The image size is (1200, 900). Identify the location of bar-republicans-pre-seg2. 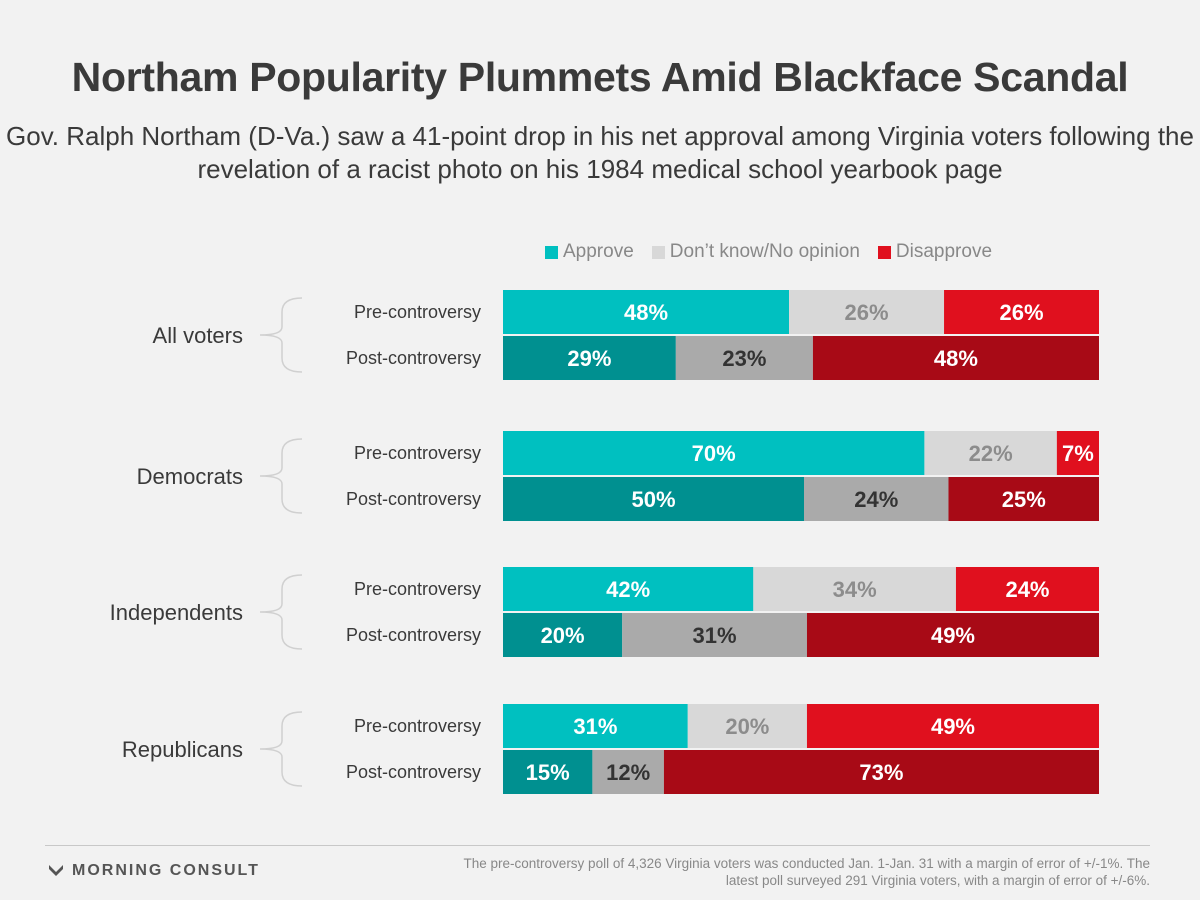
(952, 726).